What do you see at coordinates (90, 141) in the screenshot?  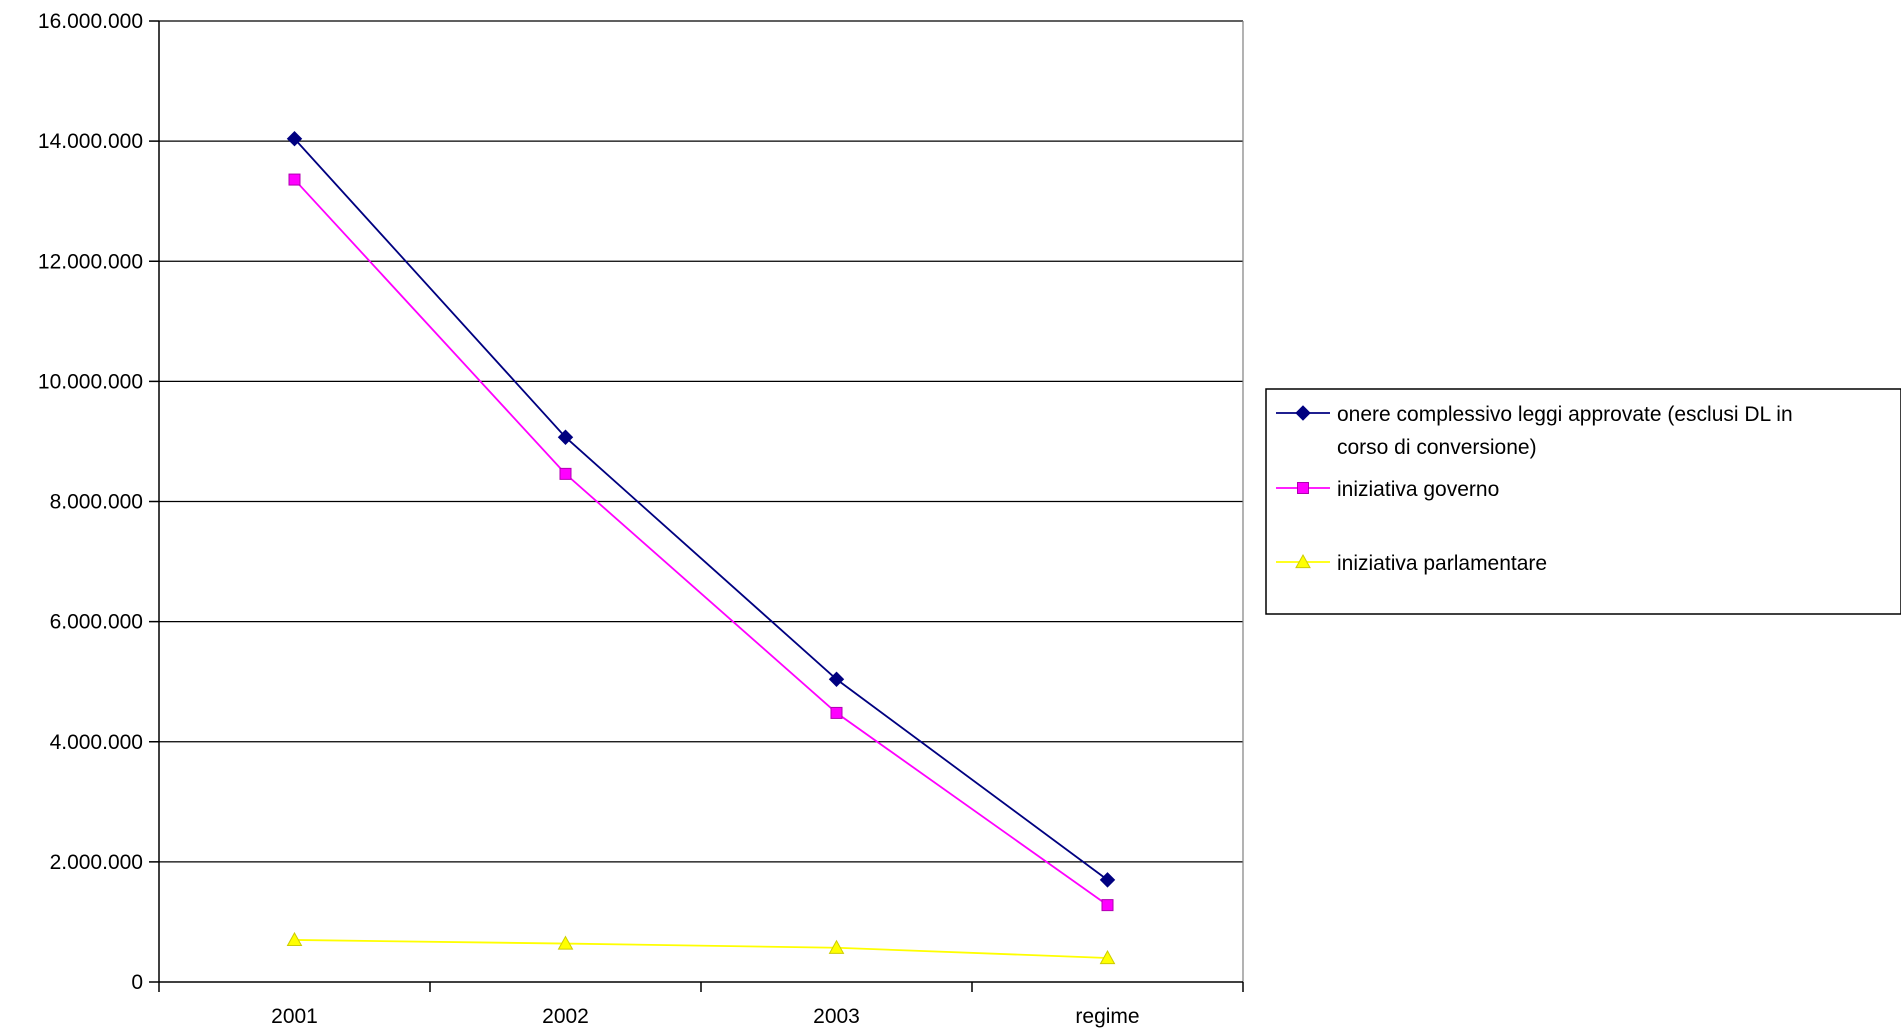 I see `y-tick-label: 14.000.000` at bounding box center [90, 141].